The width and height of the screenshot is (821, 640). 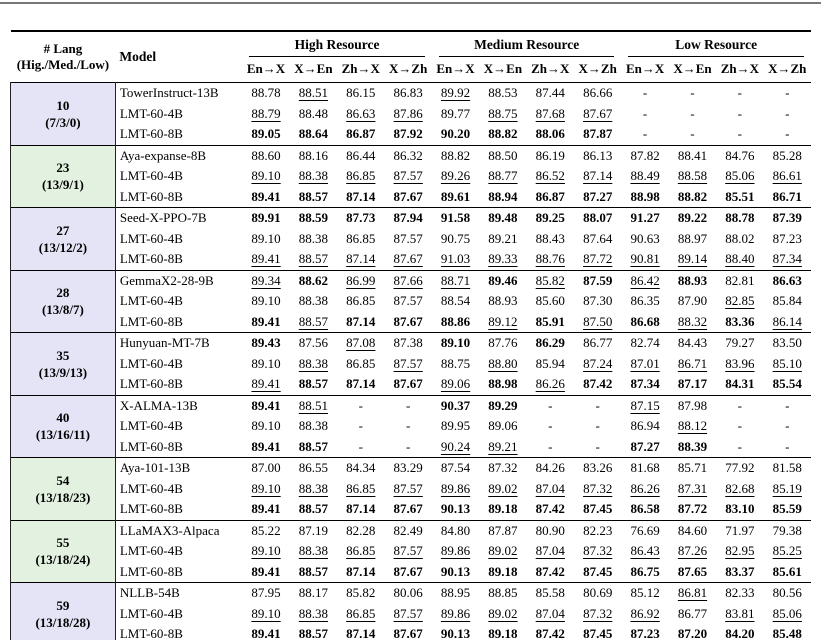 I want to click on score-cell: 88.95, so click(x=455, y=593).